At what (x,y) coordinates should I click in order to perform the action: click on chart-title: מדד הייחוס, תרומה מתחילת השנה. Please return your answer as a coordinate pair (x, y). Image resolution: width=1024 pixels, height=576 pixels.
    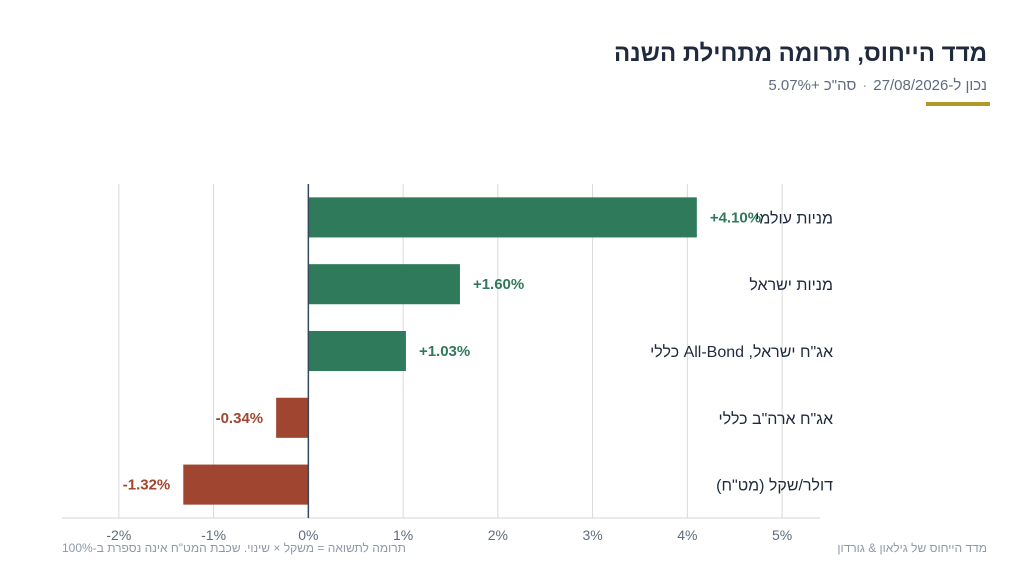
    Looking at the image, I should click on (800, 53).